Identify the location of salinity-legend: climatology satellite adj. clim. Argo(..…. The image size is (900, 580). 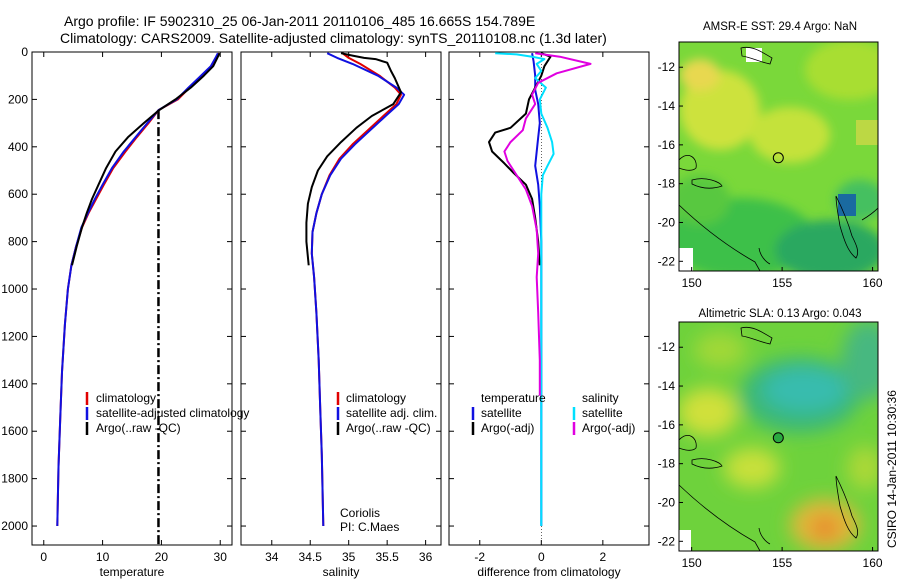
(386, 462).